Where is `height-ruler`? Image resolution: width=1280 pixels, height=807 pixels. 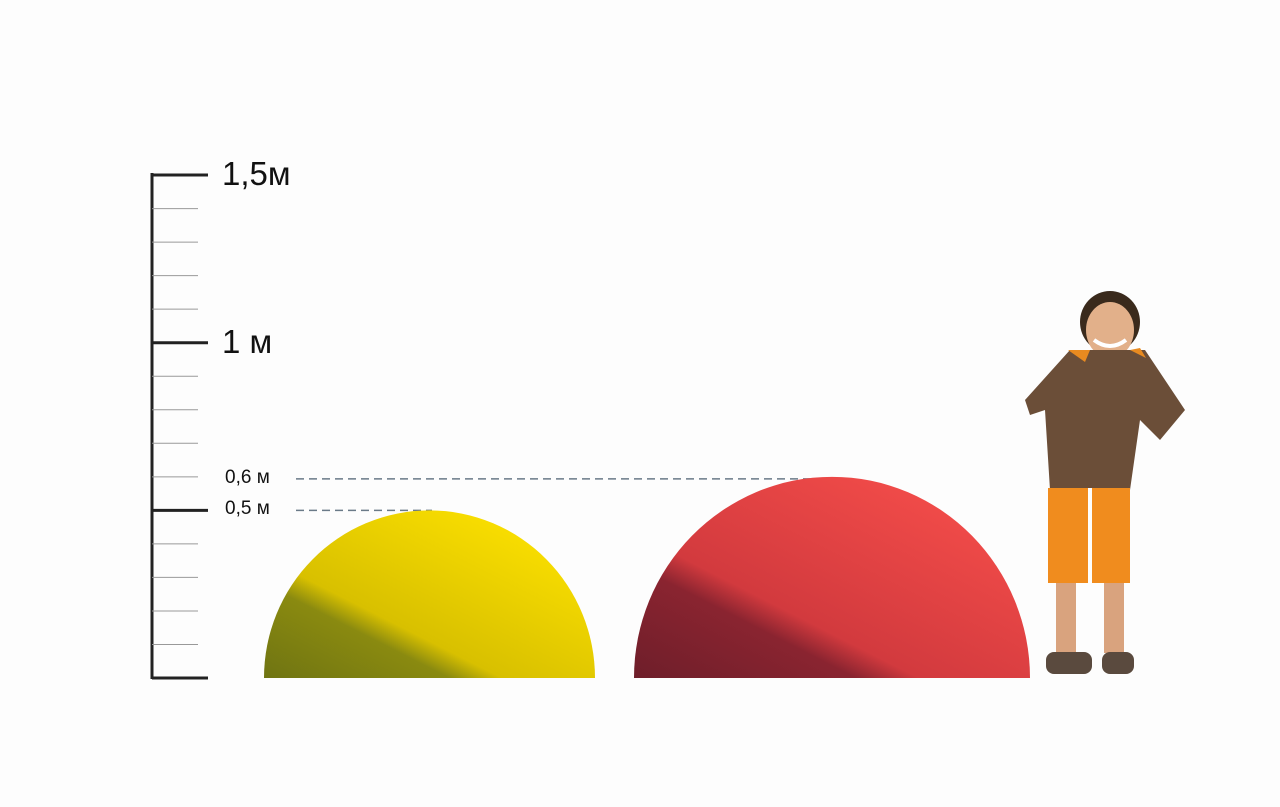
height-ruler is located at coordinates (179, 426).